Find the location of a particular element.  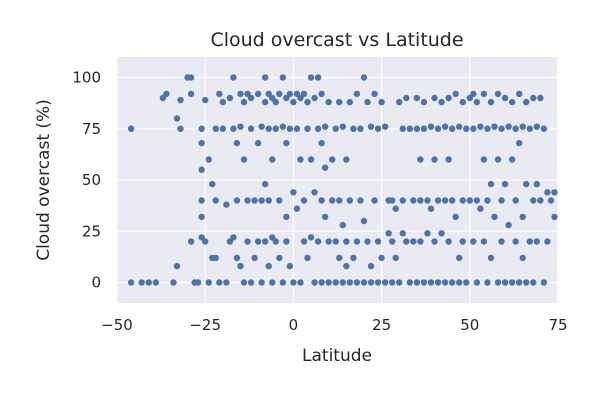

y-tick-label: 50 is located at coordinates (91, 180).